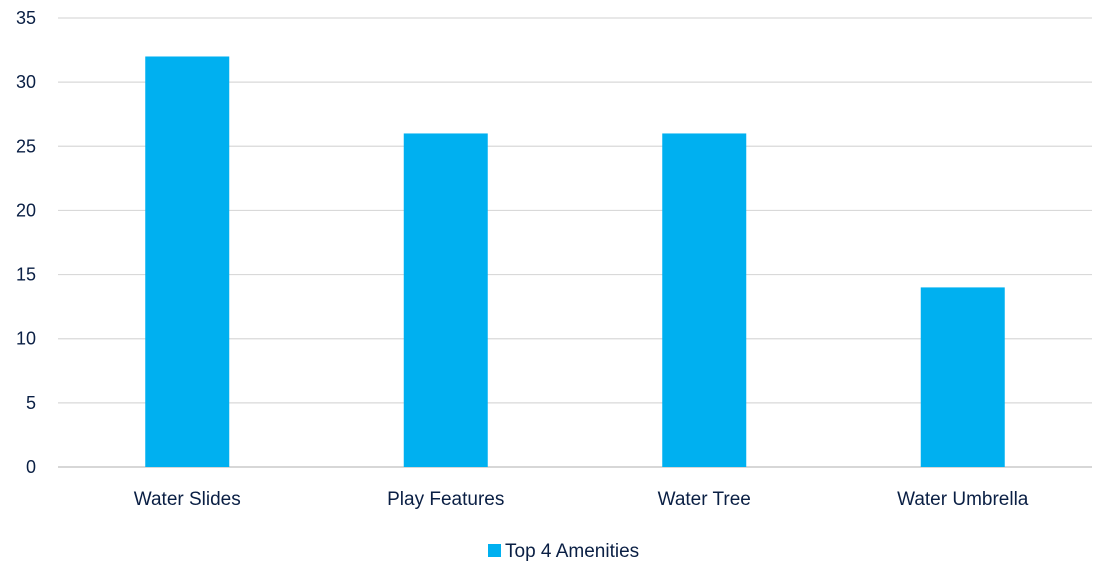  I want to click on y-tick-label: 0, so click(31, 467).